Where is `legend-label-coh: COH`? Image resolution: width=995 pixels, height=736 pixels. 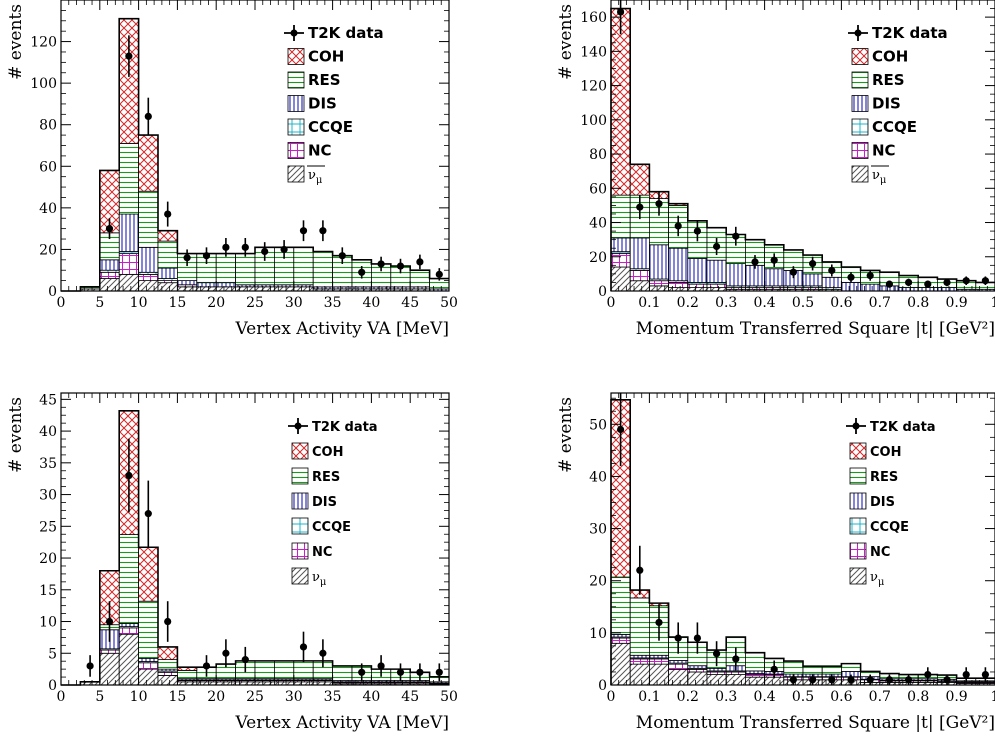
legend-label-coh: COH is located at coordinates (890, 57).